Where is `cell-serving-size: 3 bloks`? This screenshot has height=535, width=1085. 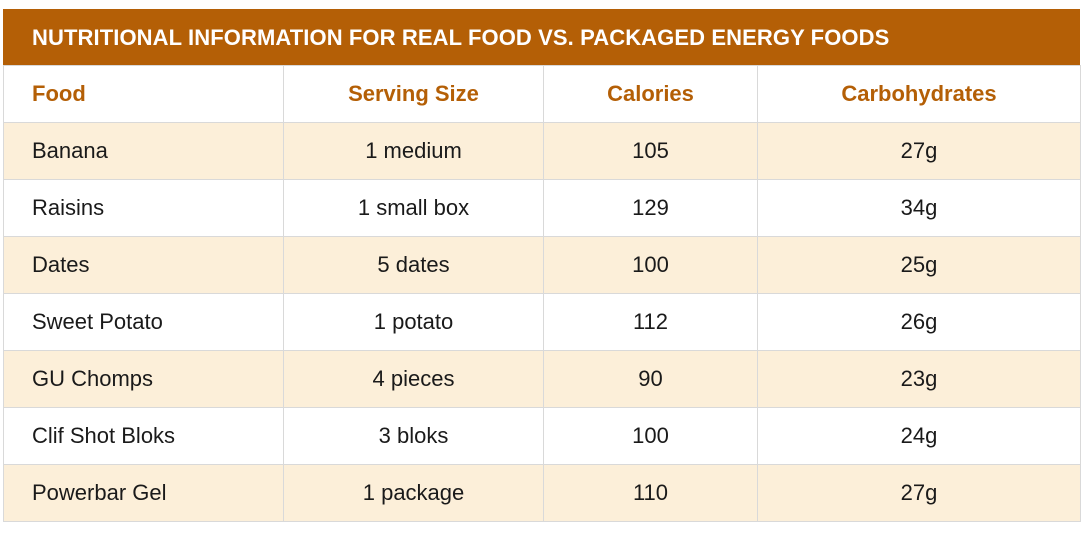 cell-serving-size: 3 bloks is located at coordinates (413, 436).